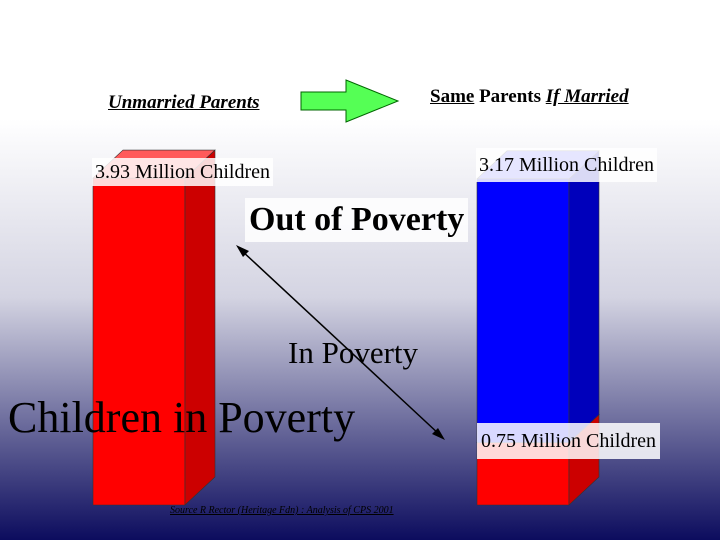  I want to click on bar-in-poverty-unmarried-side, so click(200, 327).